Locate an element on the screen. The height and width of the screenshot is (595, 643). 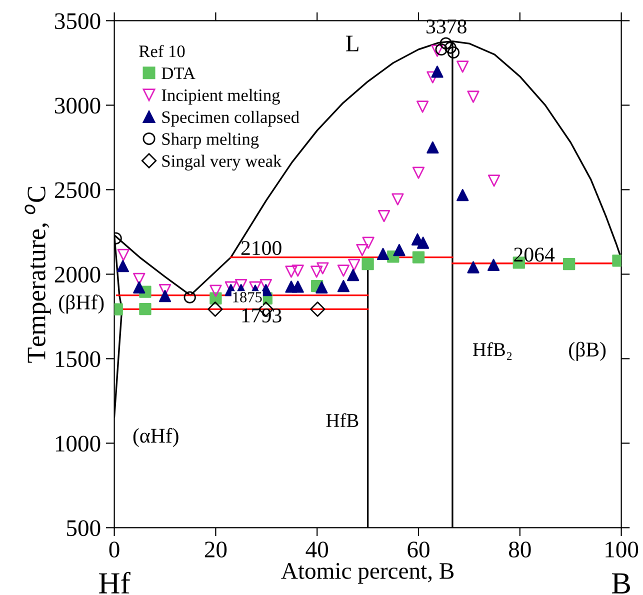
legend-label: Incipient melting is located at coordinates (221, 96).